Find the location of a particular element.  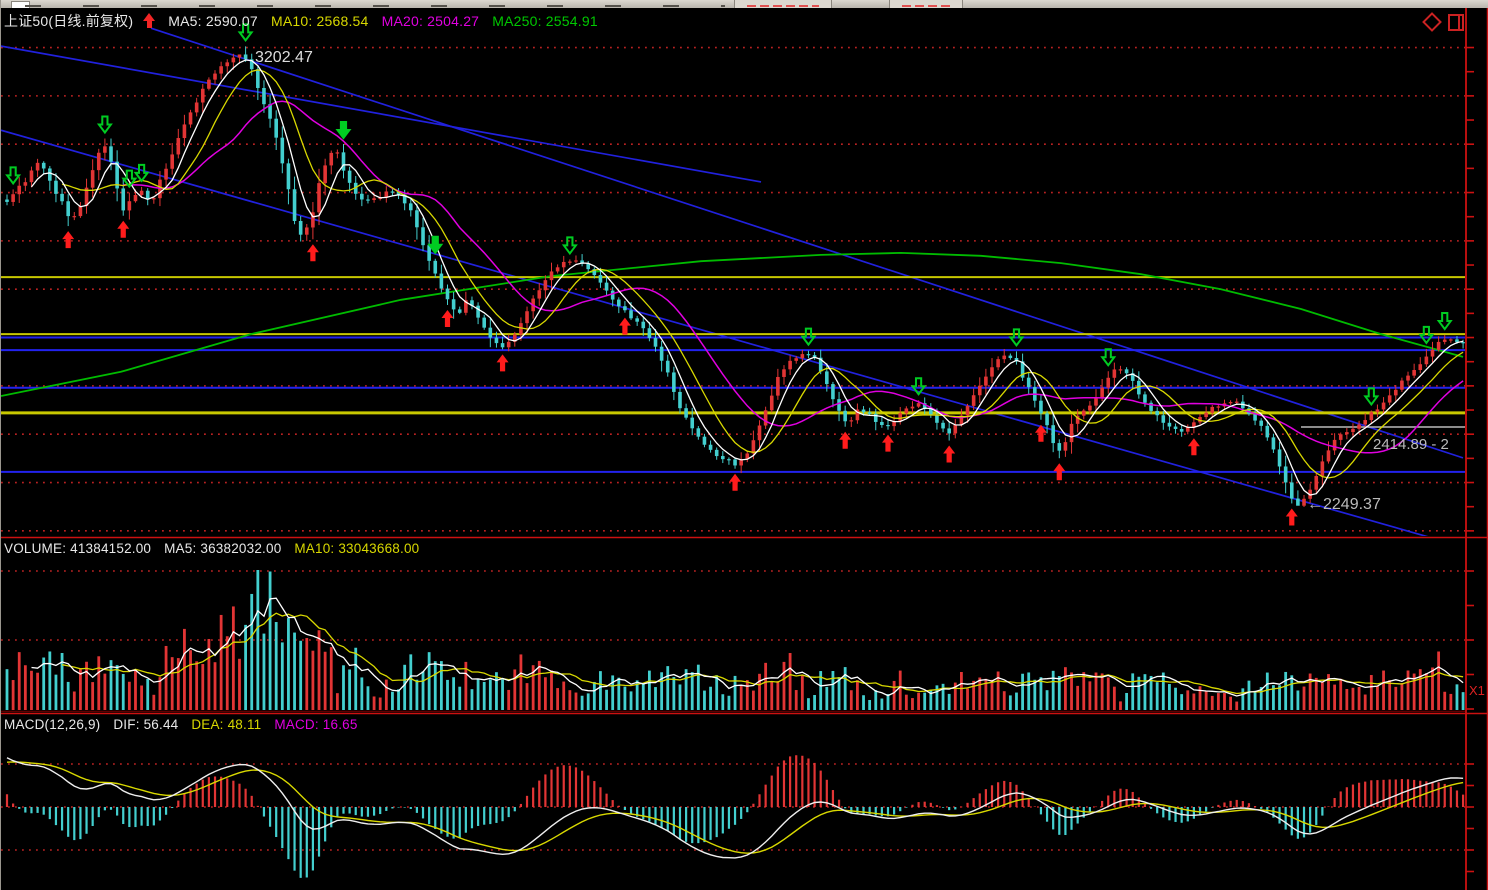

window-menubar-strip is located at coordinates (744, 4).